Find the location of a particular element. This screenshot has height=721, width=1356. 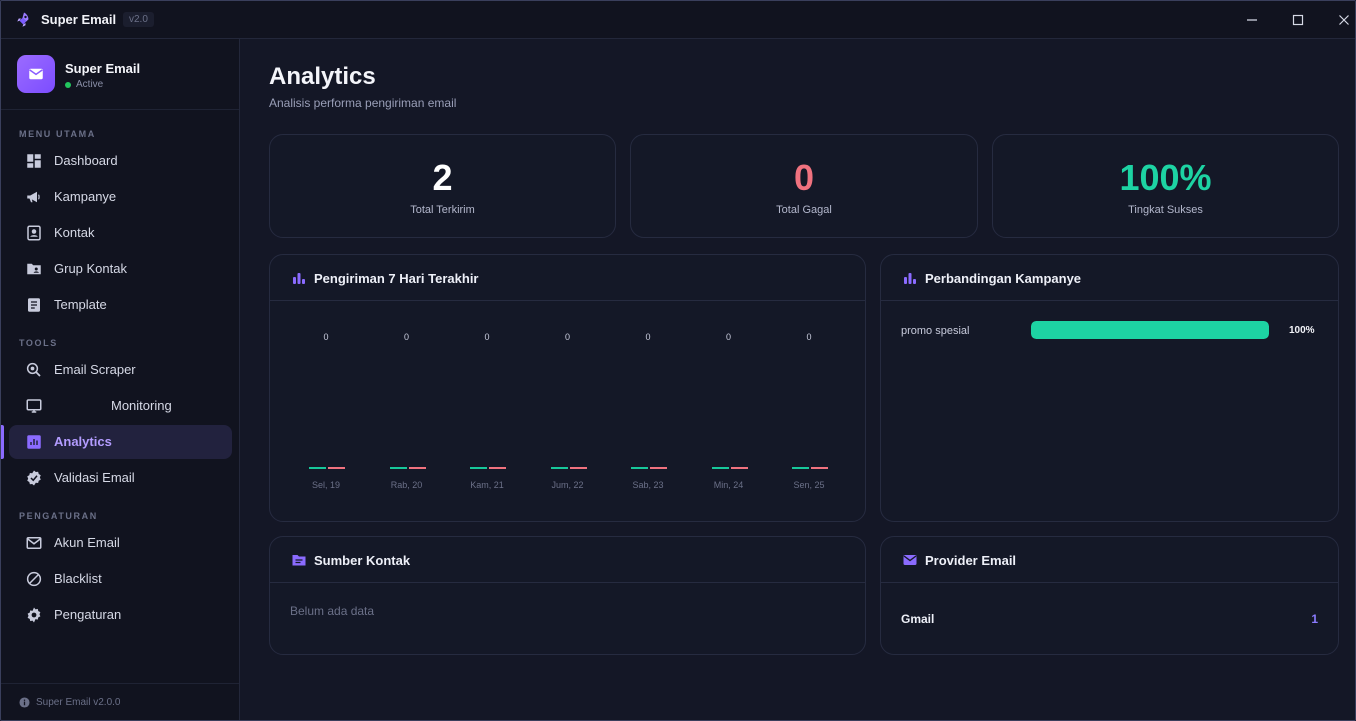

x-tick-label: Jum, 22 is located at coordinates (567, 485).